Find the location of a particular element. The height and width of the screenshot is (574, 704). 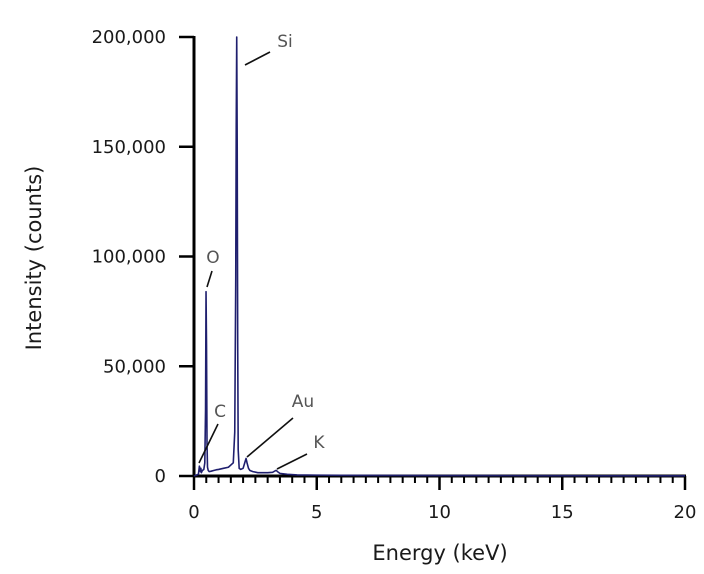

peak-label: Si is located at coordinates (285, 42).